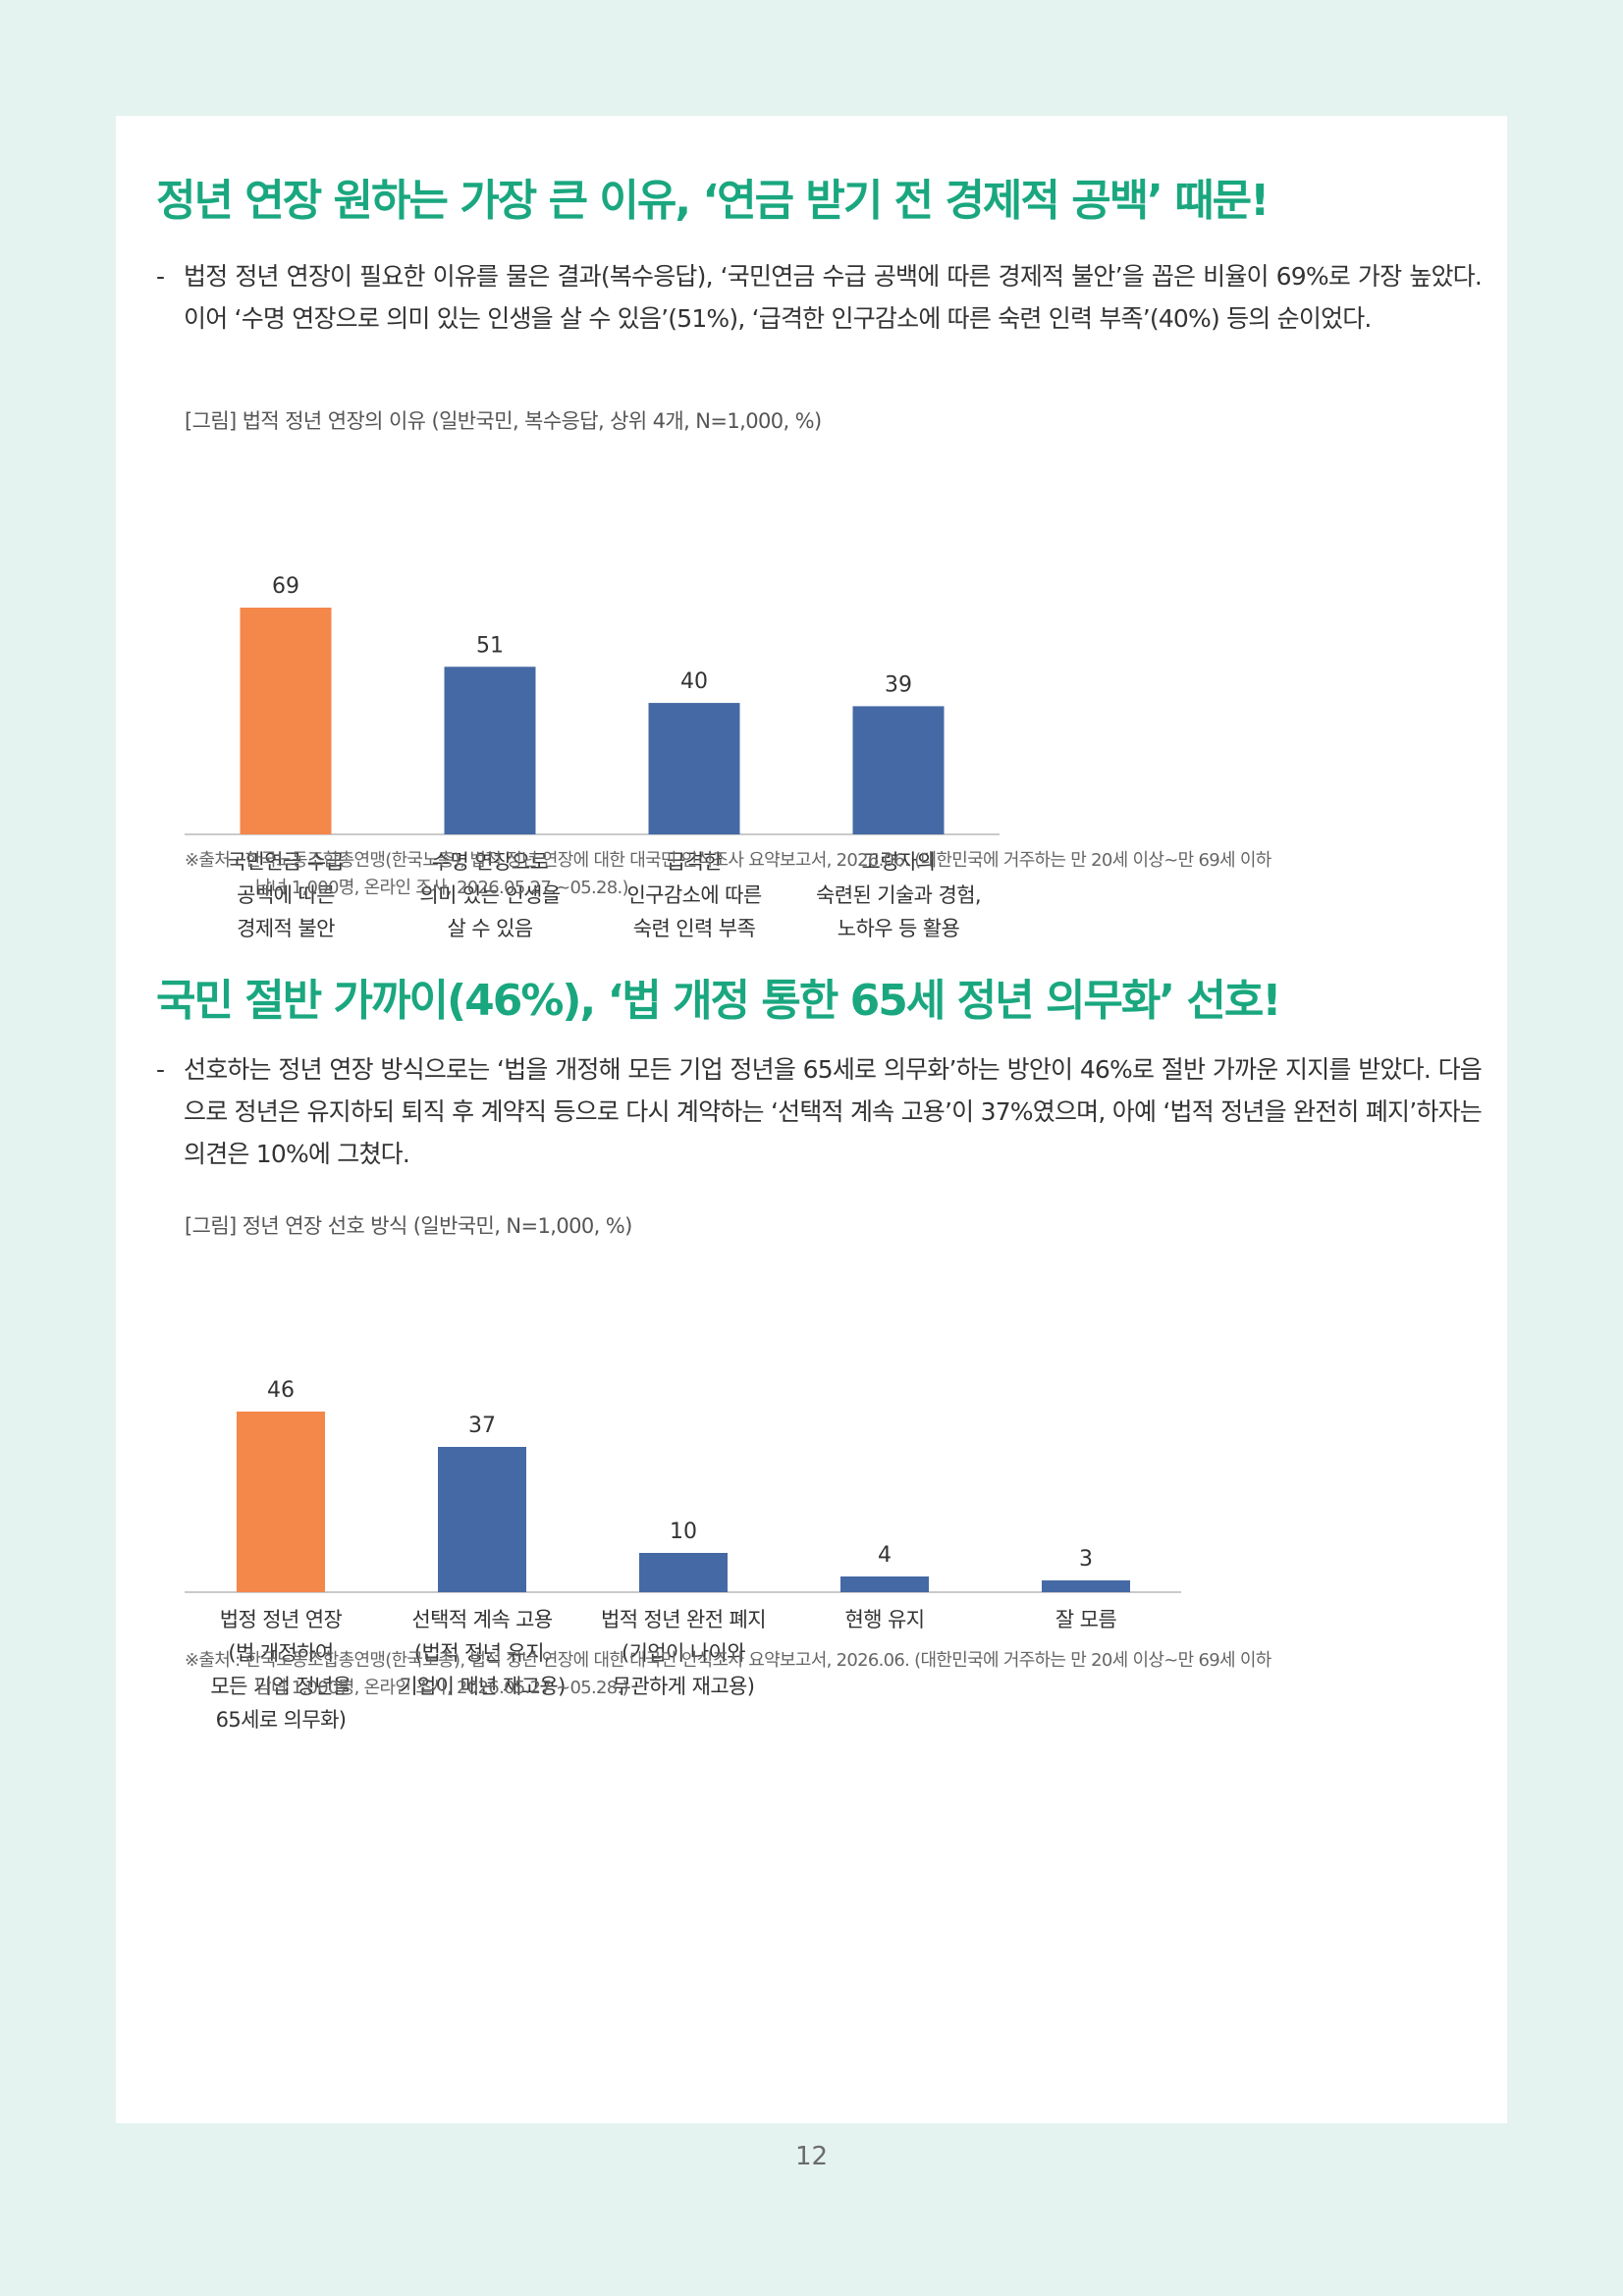  Describe the element at coordinates (899, 862) in the screenshot. I see `category-label-4-line-1: 고령자의` at that location.